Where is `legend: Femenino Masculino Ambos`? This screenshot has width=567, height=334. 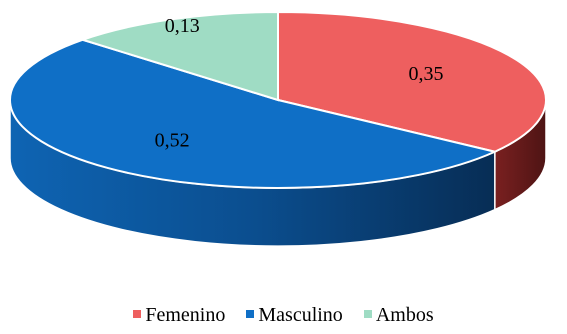 legend: Femenino Masculino Ambos is located at coordinates (283, 315).